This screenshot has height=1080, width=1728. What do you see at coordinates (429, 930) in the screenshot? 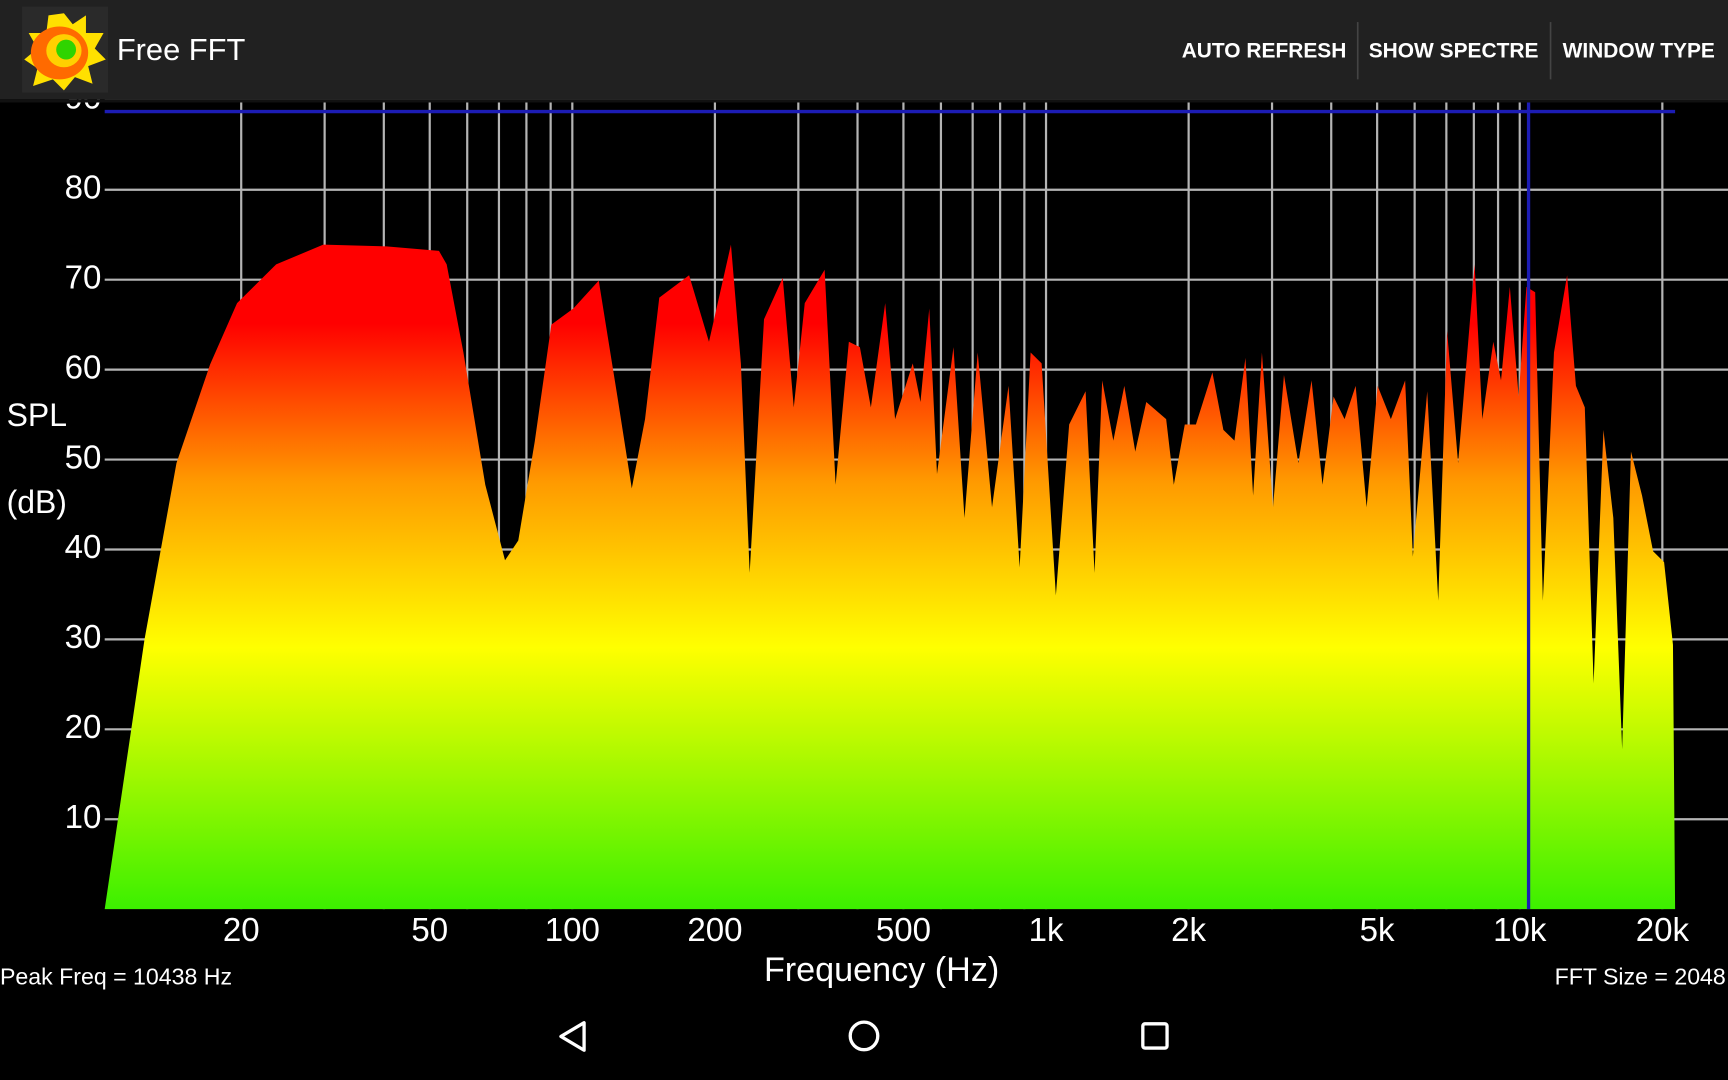
I see `x-tick-label: 50` at bounding box center [429, 930].